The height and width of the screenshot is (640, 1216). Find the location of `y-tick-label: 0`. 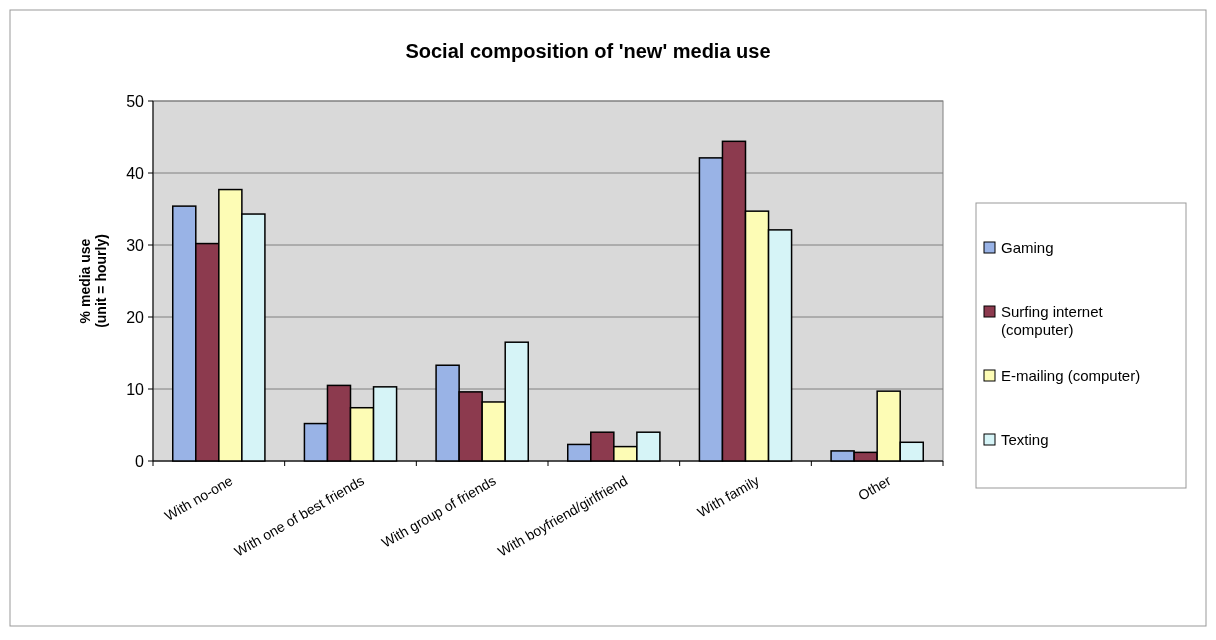

y-tick-label: 0 is located at coordinates (140, 461).